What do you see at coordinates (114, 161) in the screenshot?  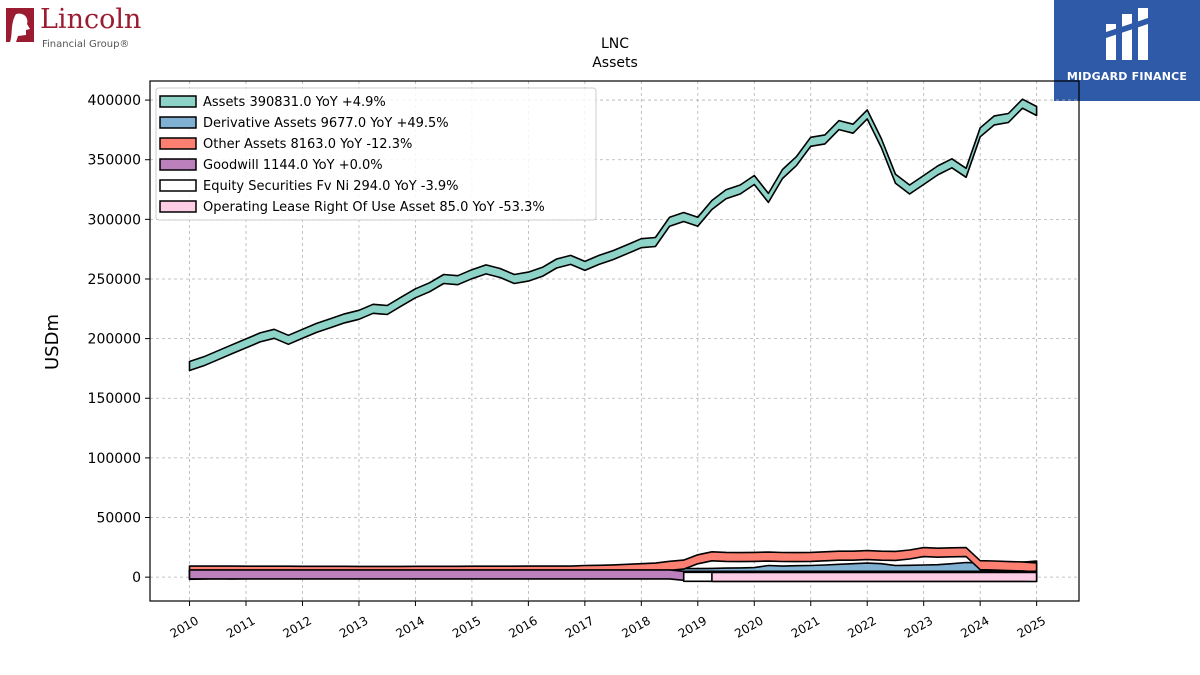 I see `y-tick-label: 350000` at bounding box center [114, 161].